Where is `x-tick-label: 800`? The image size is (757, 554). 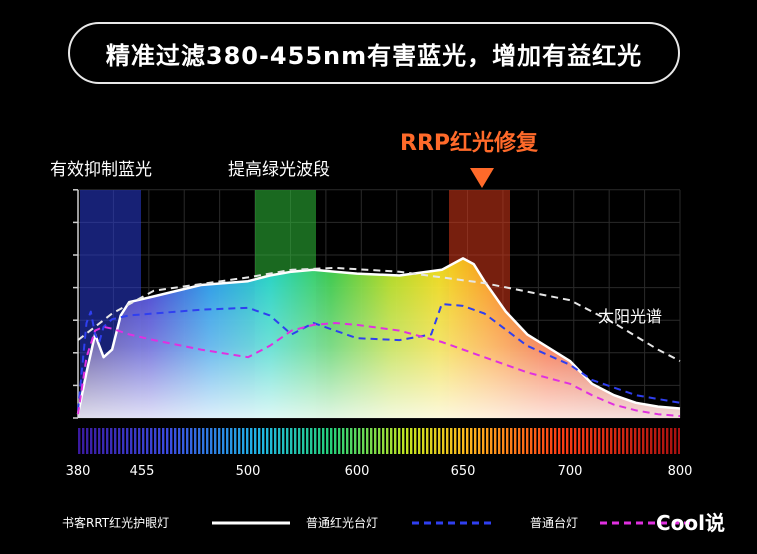 x-tick-label: 800 is located at coordinates (680, 471).